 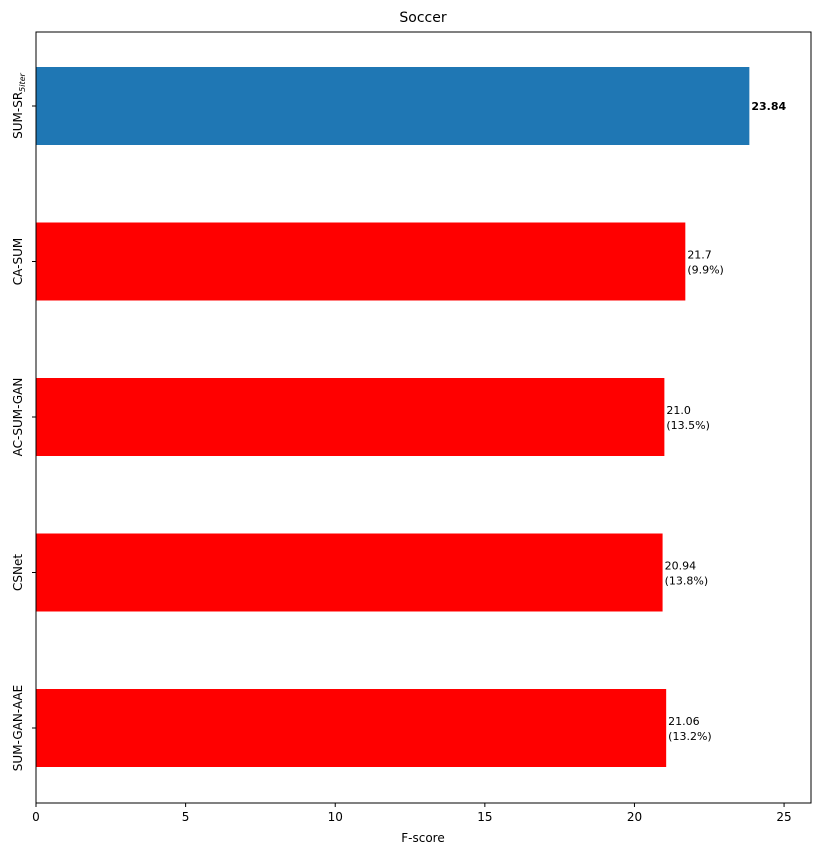 What do you see at coordinates (705, 270) in the screenshot?
I see `value-label-line: (9.9%)` at bounding box center [705, 270].